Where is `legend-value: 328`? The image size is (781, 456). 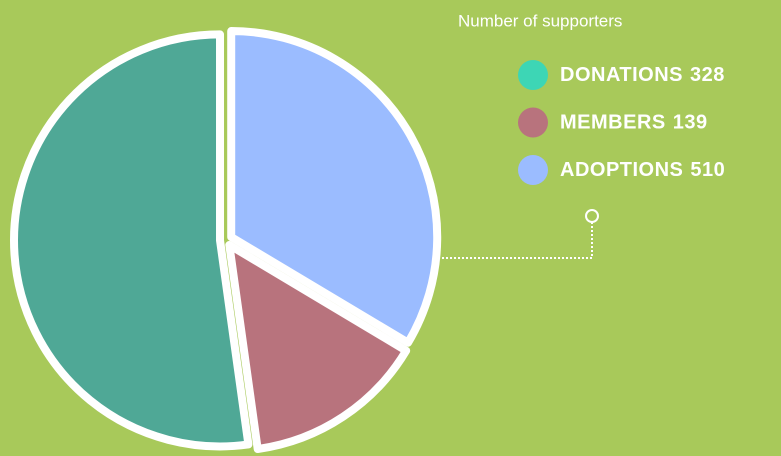 legend-value: 328 is located at coordinates (707, 75).